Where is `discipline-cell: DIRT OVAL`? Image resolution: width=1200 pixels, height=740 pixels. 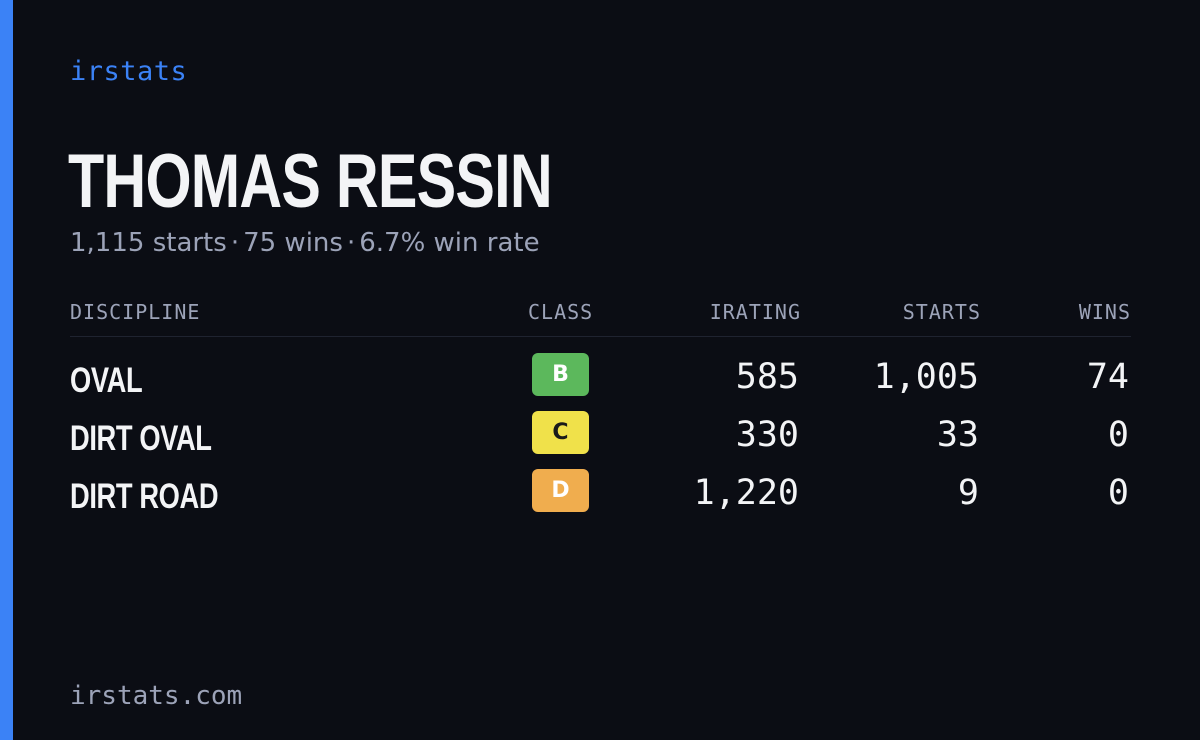 discipline-cell: DIRT OVAL is located at coordinates (141, 438).